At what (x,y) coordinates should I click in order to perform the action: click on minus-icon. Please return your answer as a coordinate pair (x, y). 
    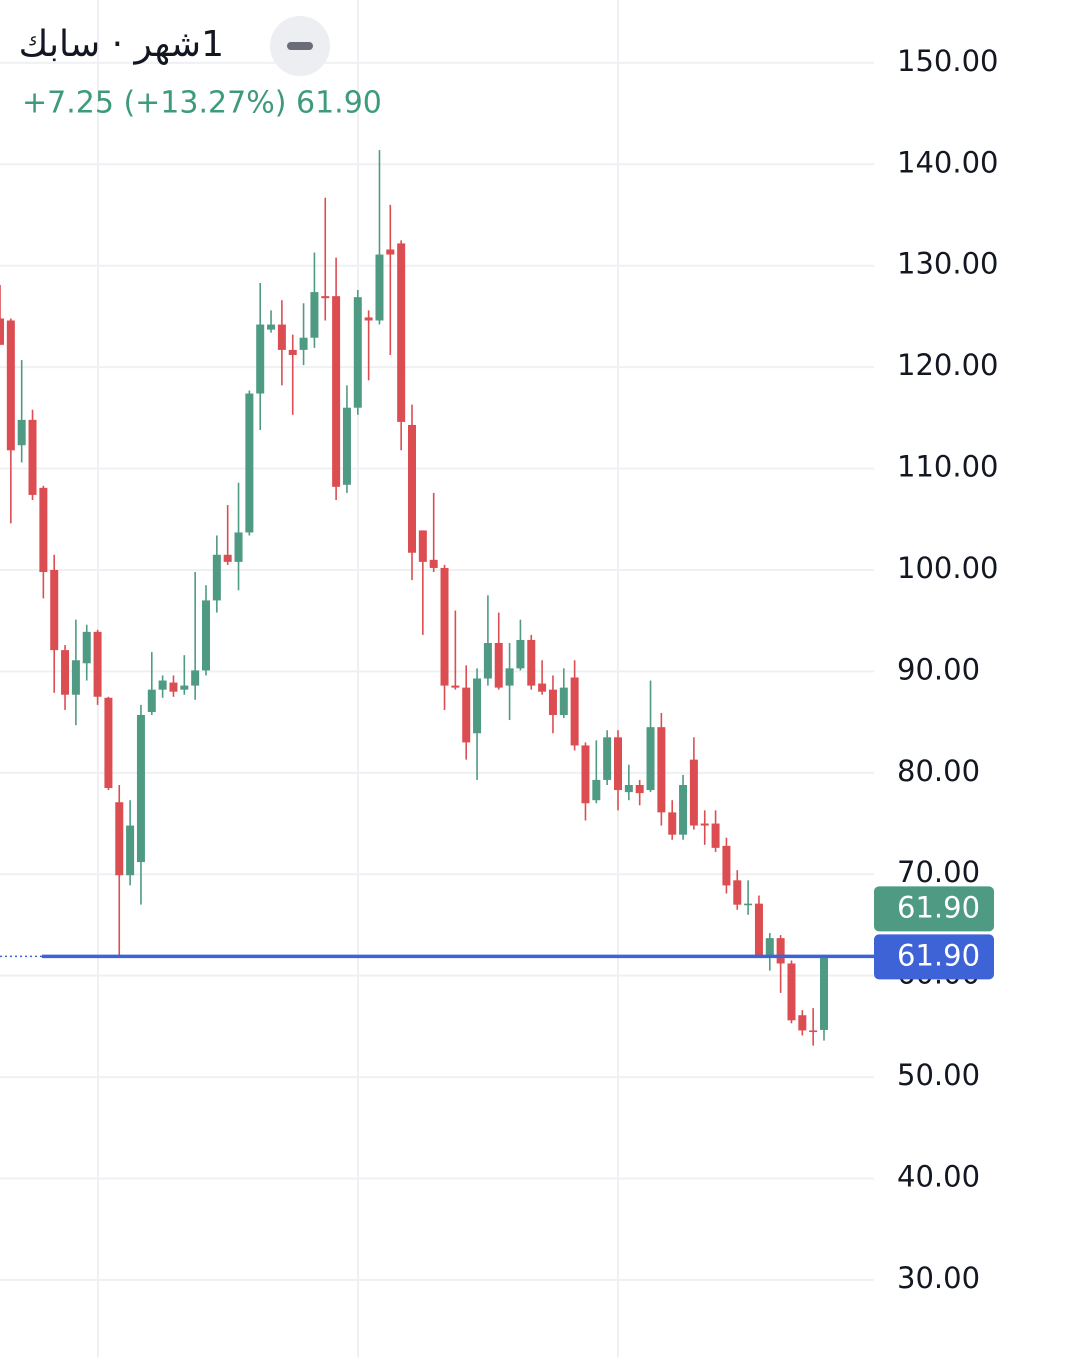
    Looking at the image, I should click on (300, 46).